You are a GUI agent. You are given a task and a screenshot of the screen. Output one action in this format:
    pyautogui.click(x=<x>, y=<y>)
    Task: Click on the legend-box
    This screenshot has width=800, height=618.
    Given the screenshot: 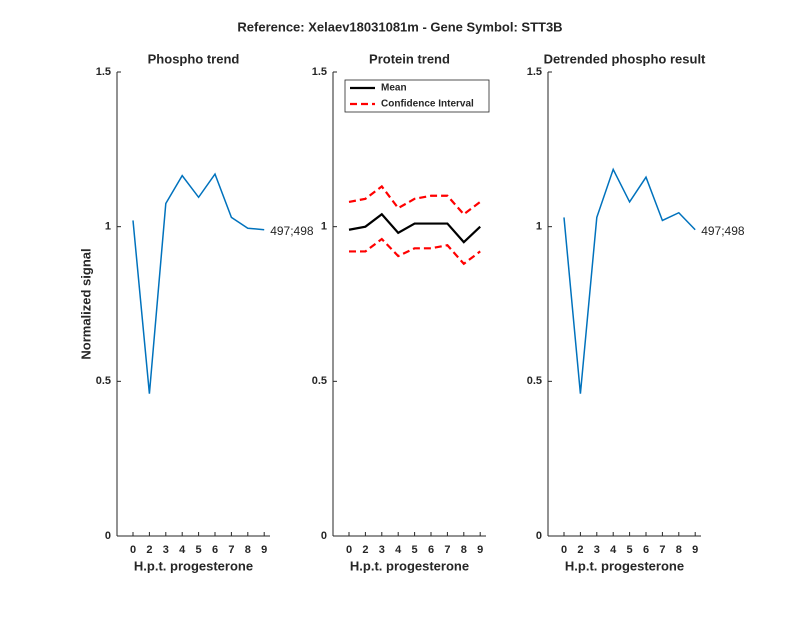 What is the action you would take?
    pyautogui.click(x=417, y=96)
    